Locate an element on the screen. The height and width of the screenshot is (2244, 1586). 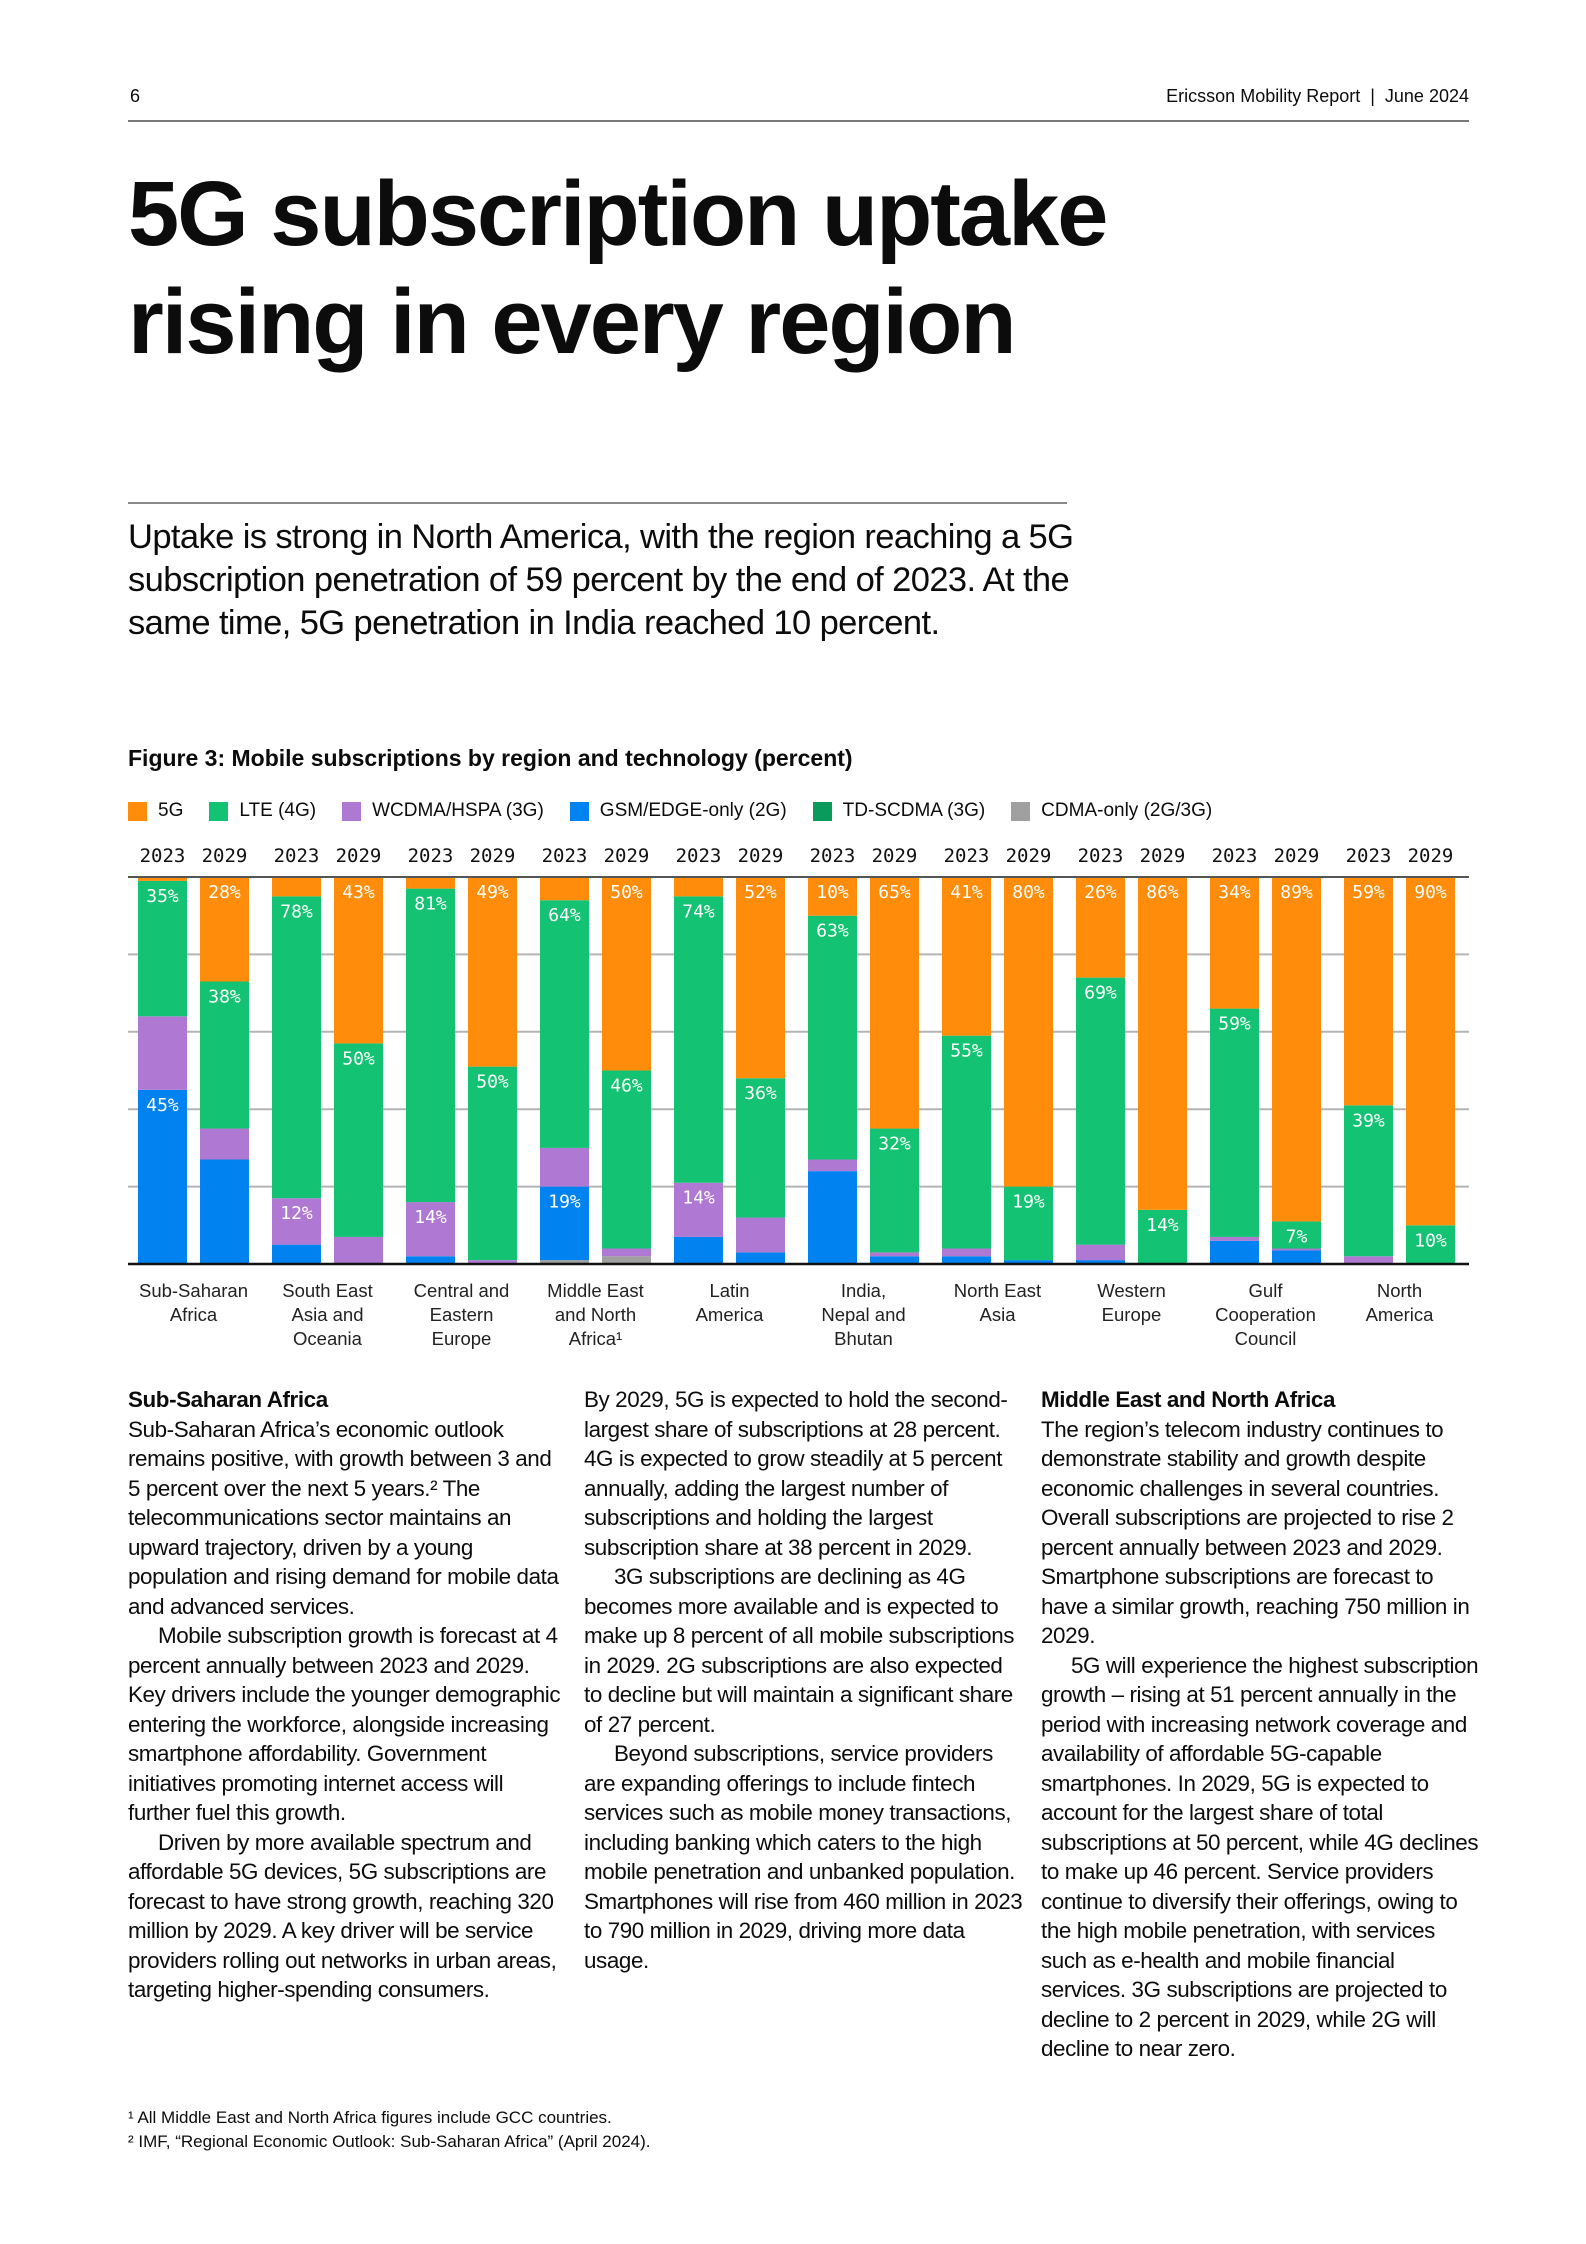
category-label: South East is located at coordinates (327, 1290).